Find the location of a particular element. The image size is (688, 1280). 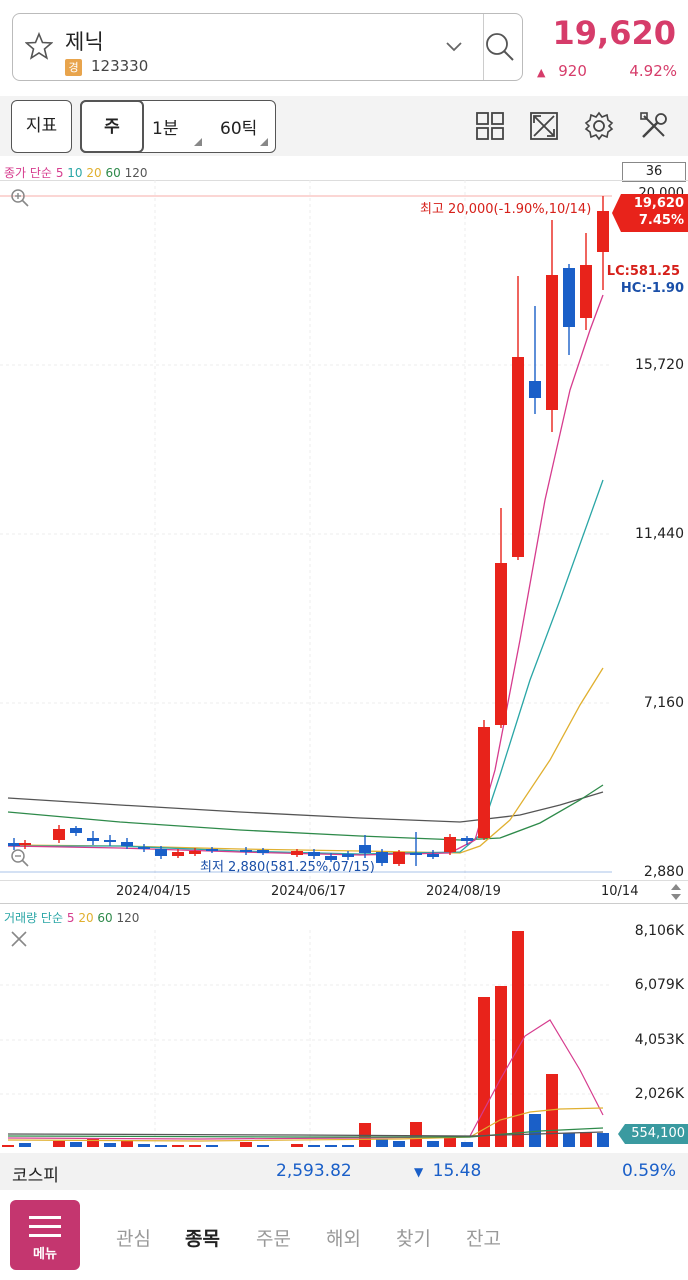

star-outline-icon is located at coordinates (39, 46).